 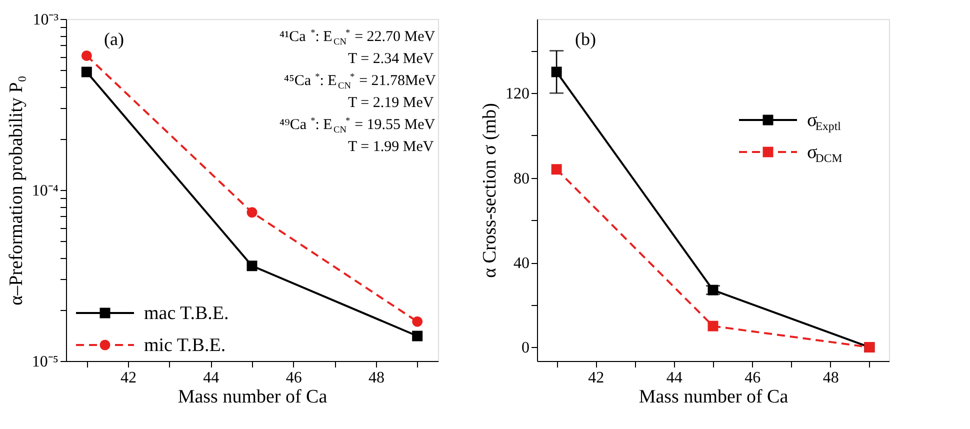 I want to click on y-tick-label: 10⁻⁴, so click(x=45, y=191).